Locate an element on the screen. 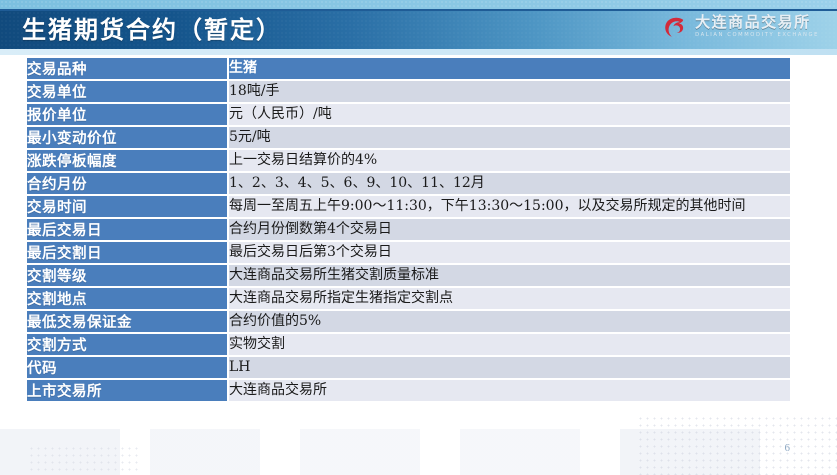 The image size is (837, 475). spec-label: 交割地点 is located at coordinates (127, 299).